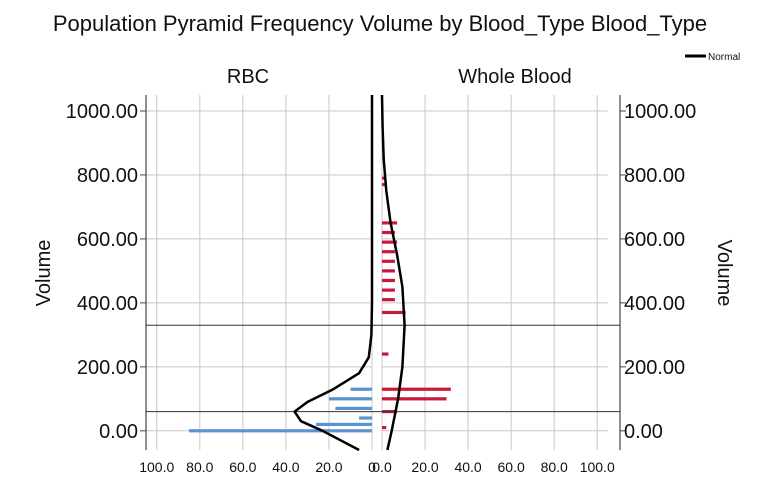 The image size is (780, 502). Describe the element at coordinates (493, 467) in the screenshot. I see `x-ticks-right: 0.0 20.0 40.0 60.0 80.0 100.0` at that location.